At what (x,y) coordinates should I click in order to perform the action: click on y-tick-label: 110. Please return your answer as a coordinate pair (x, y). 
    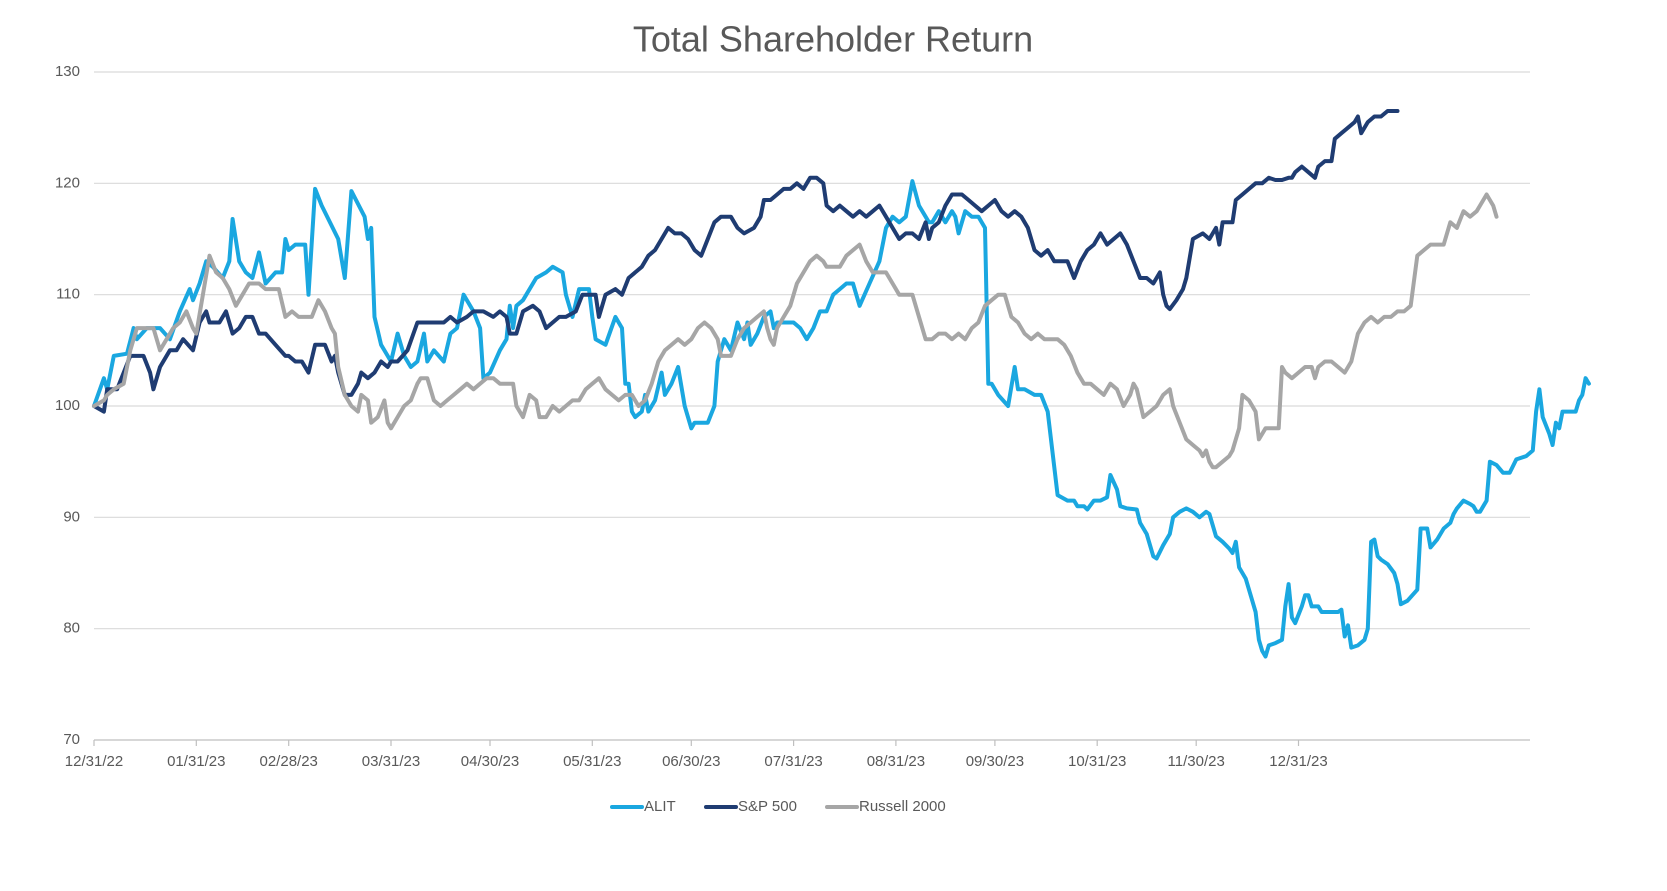
    Looking at the image, I should click on (68, 294).